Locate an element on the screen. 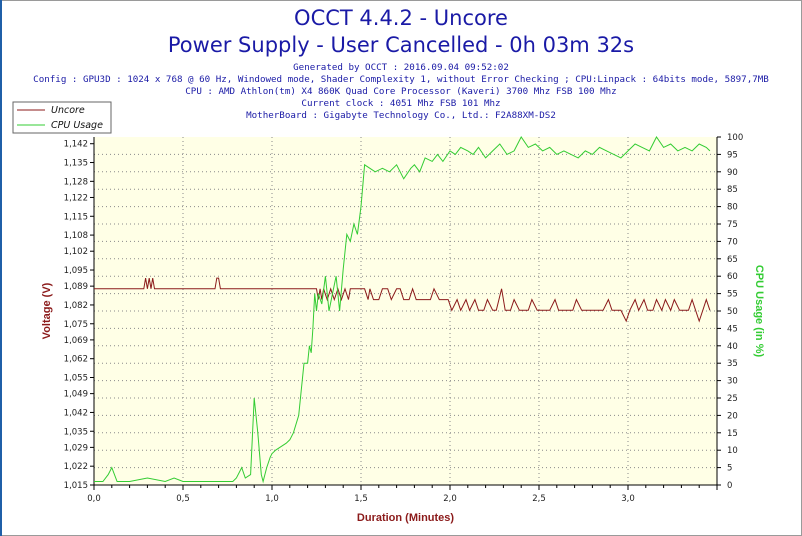 The width and height of the screenshot is (802, 536). left-tick-label: 1,075 is located at coordinates (76, 325).